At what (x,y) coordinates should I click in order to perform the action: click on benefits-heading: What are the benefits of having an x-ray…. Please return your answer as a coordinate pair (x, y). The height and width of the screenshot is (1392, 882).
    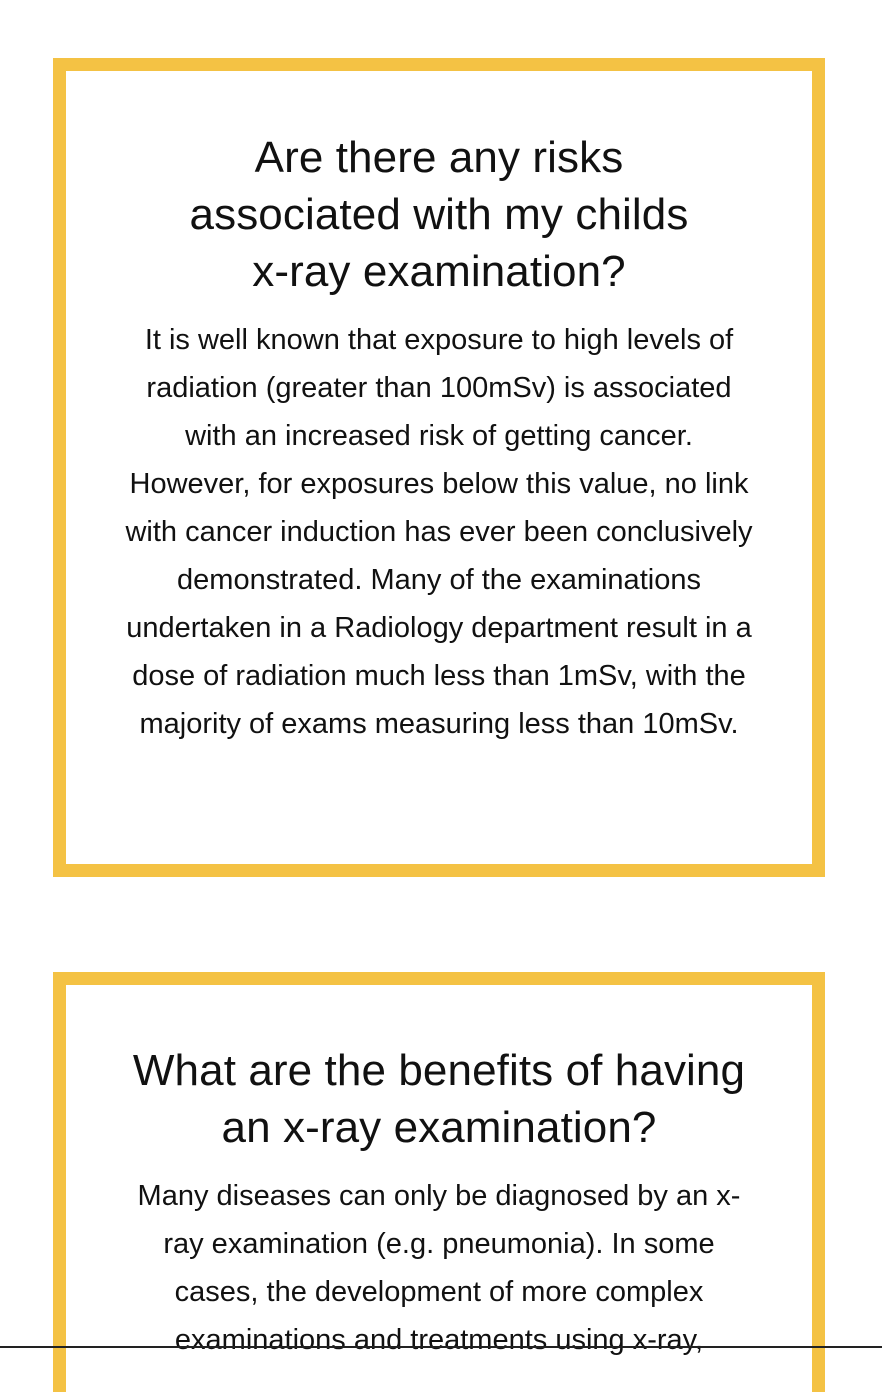
    Looking at the image, I should click on (439, 1099).